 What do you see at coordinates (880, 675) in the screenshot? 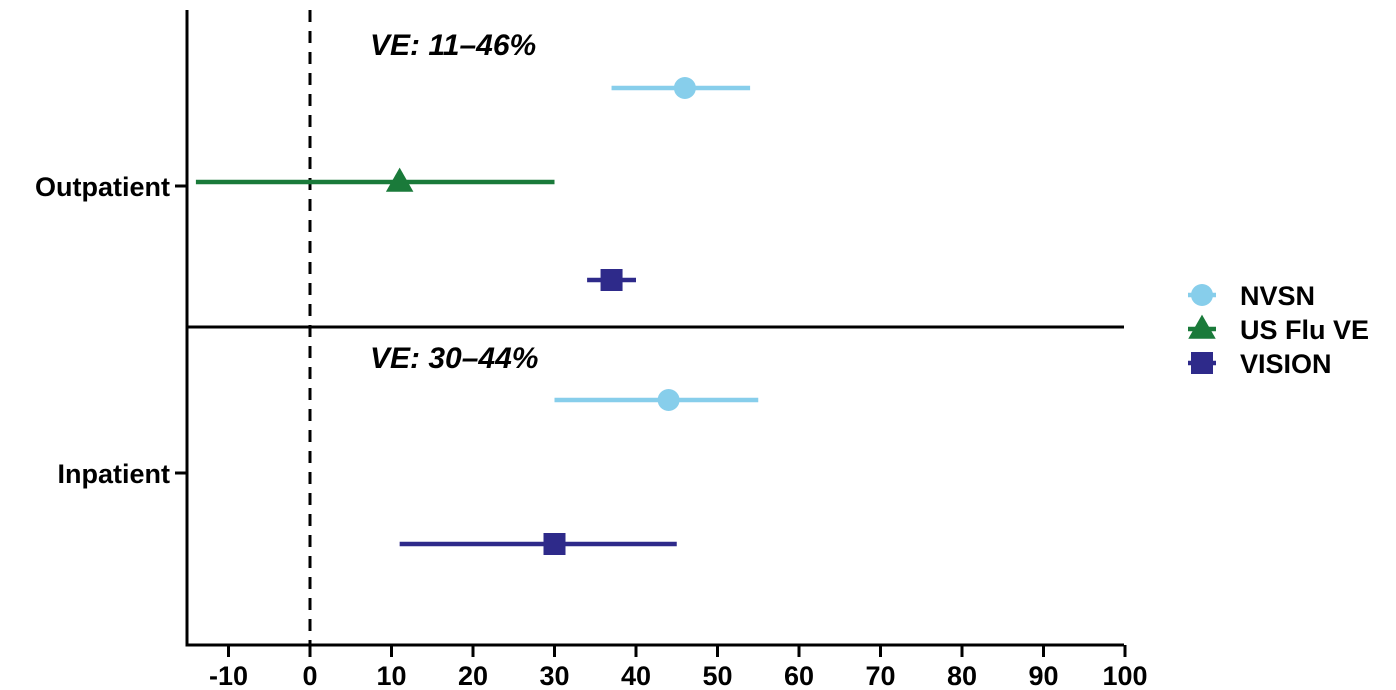
I see `x-tick-label: 70` at bounding box center [880, 675].